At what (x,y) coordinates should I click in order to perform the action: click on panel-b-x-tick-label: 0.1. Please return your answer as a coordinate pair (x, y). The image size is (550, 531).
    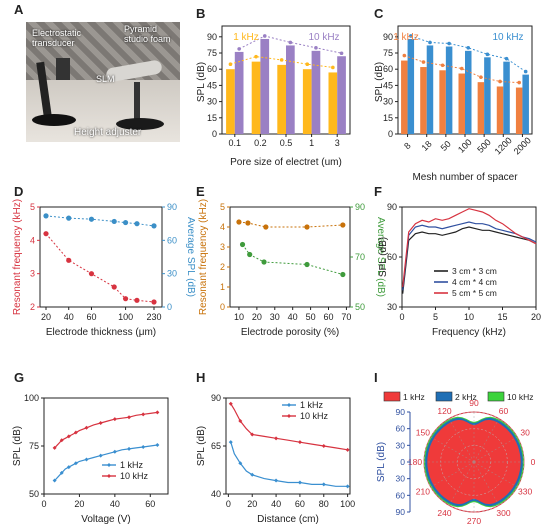
    Looking at the image, I should click on (235, 143).